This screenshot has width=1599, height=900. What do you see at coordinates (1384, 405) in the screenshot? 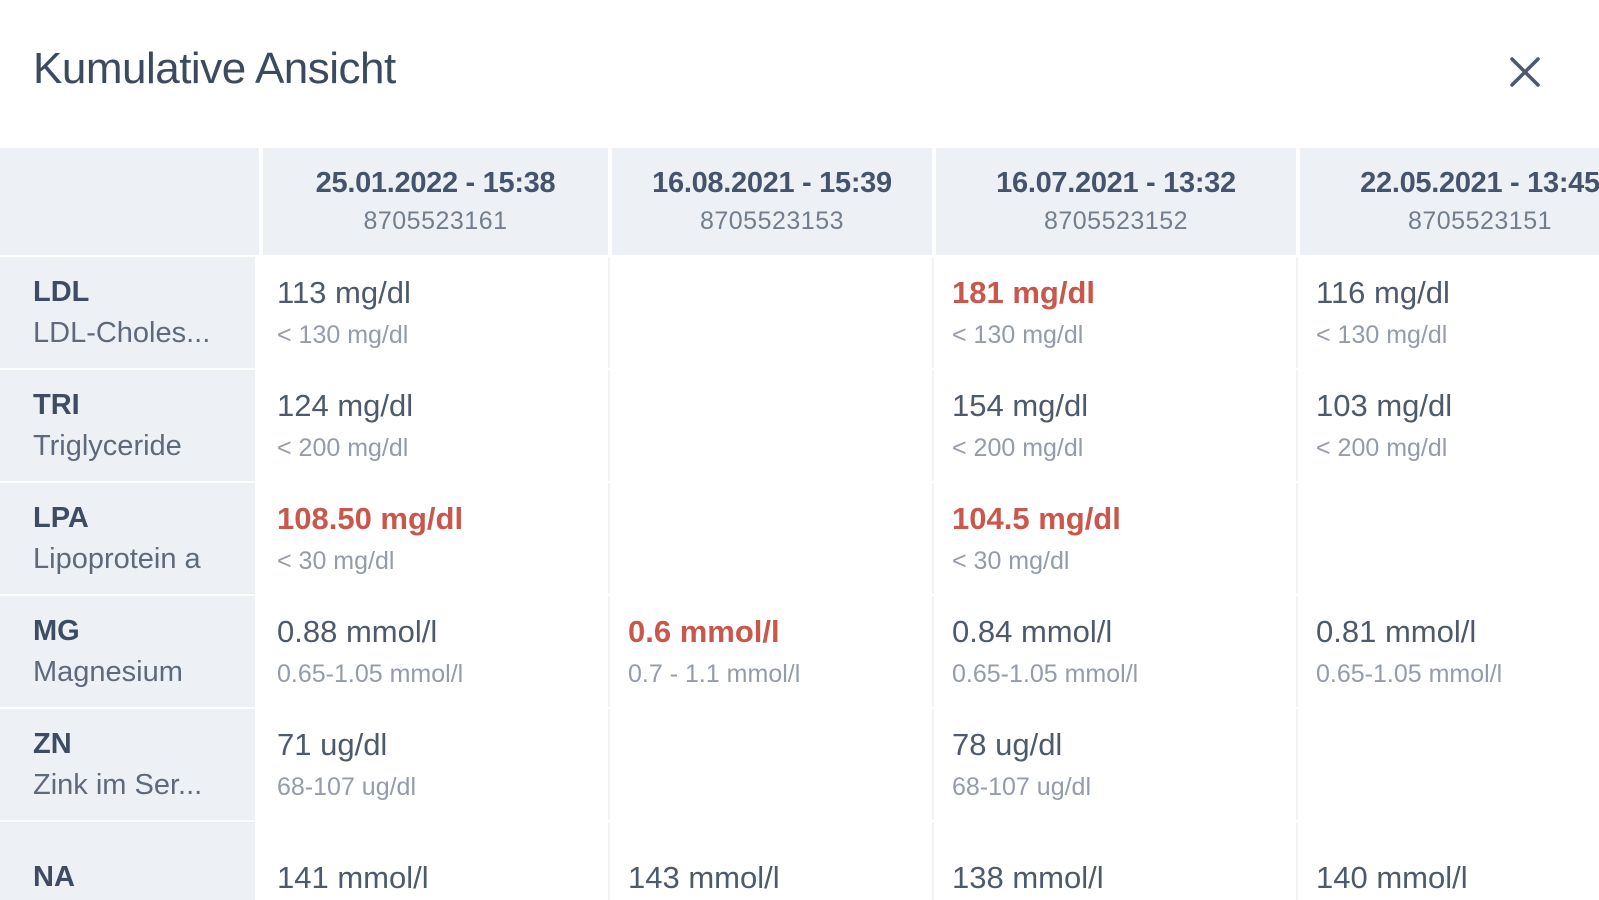
I see `result-value: 103 mg/dl` at bounding box center [1384, 405].